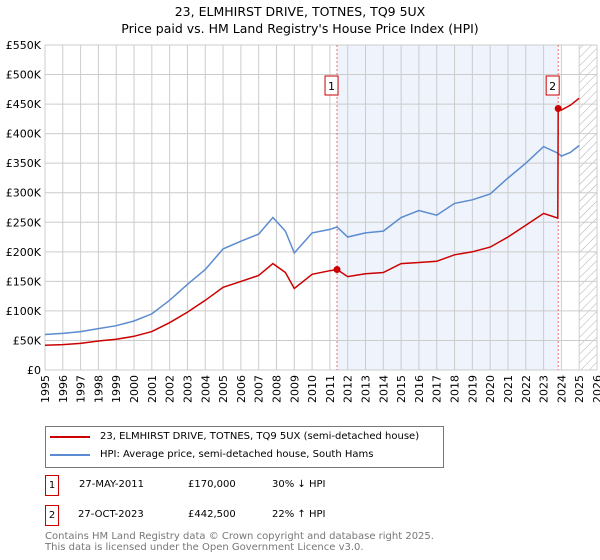  Describe the element at coordinates (52, 515) in the screenshot. I see `transaction-marker: 2` at that location.